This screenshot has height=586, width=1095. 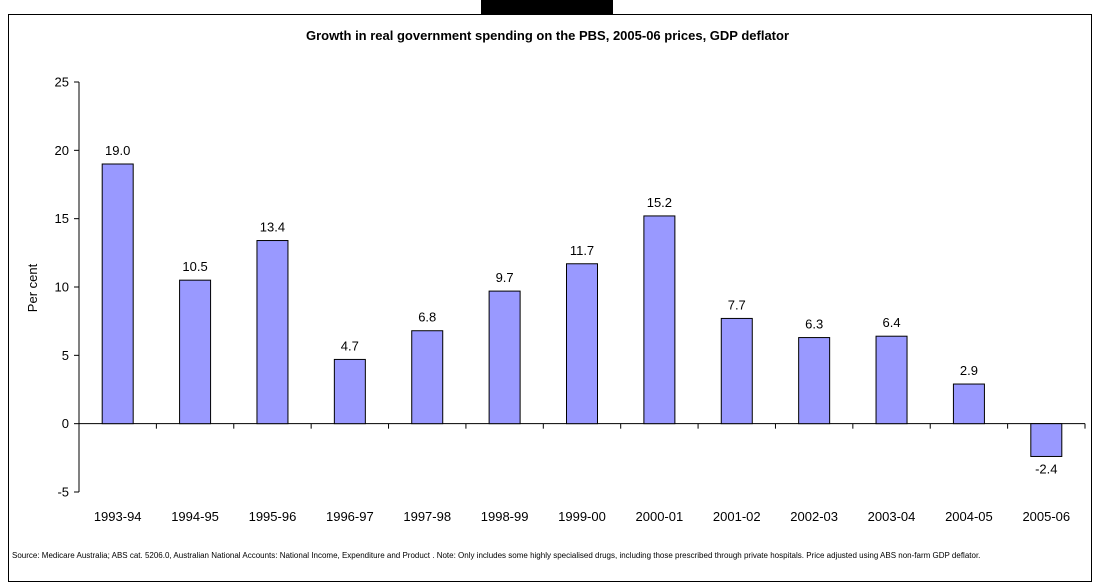 What do you see at coordinates (582, 516) in the screenshot?
I see `x-tick-label: 1999-00` at bounding box center [582, 516].